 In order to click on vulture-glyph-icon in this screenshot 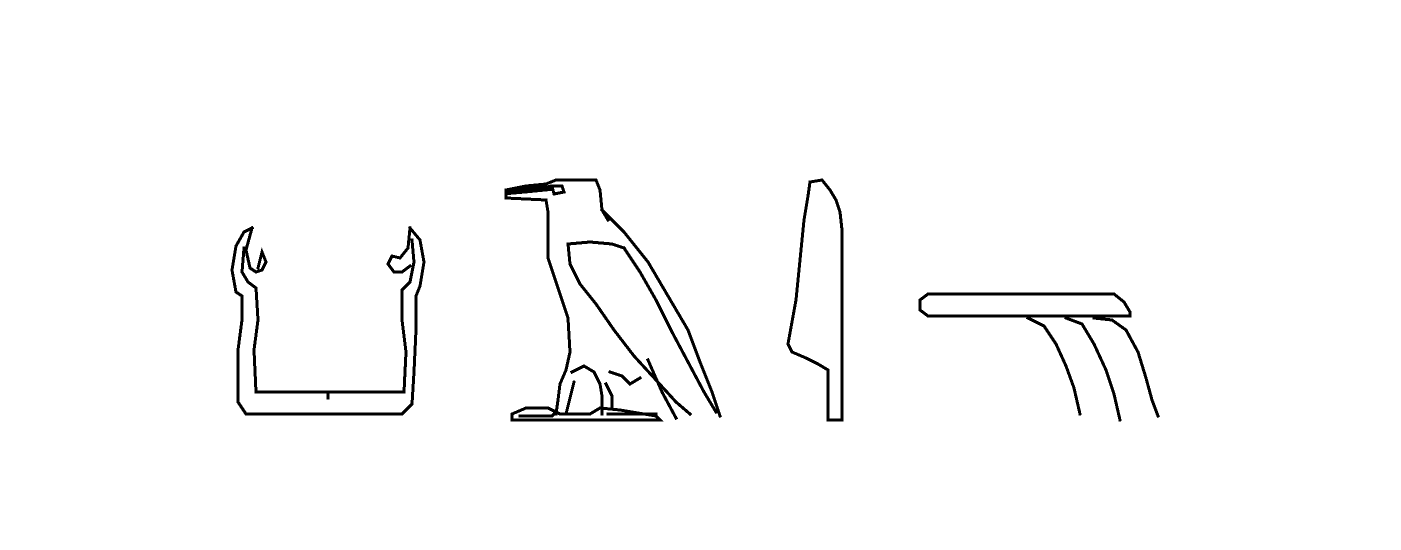, I will do `click(613, 300)`.